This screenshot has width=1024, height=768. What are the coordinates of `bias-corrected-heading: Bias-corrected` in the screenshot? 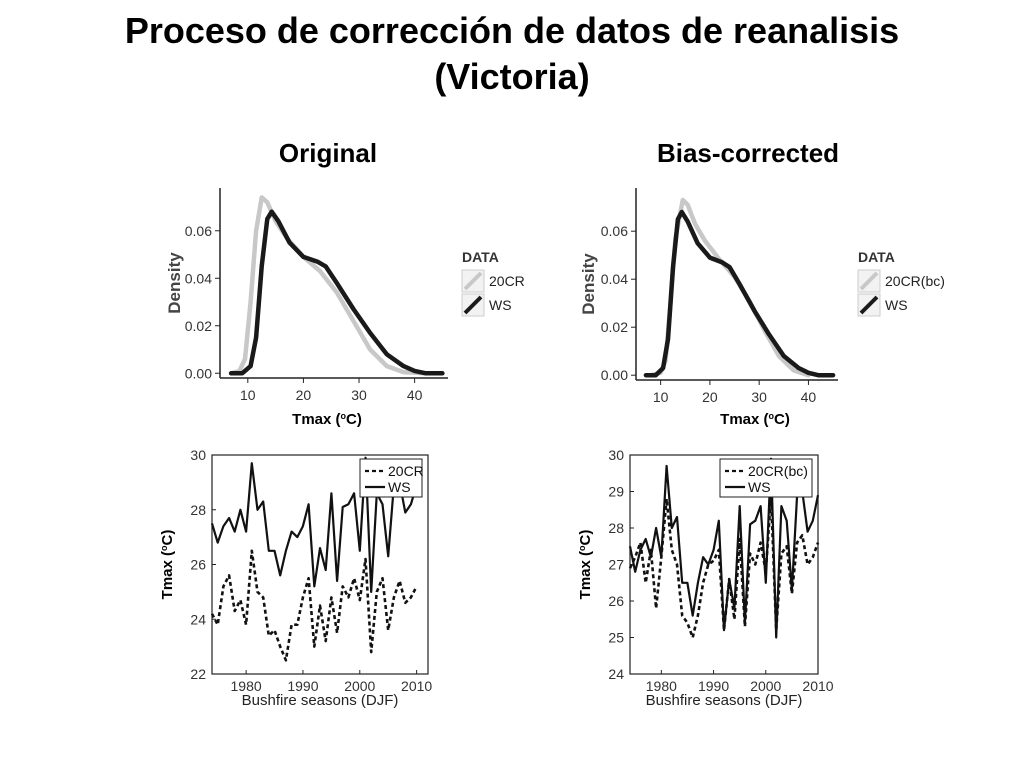 It's located at (748, 153).